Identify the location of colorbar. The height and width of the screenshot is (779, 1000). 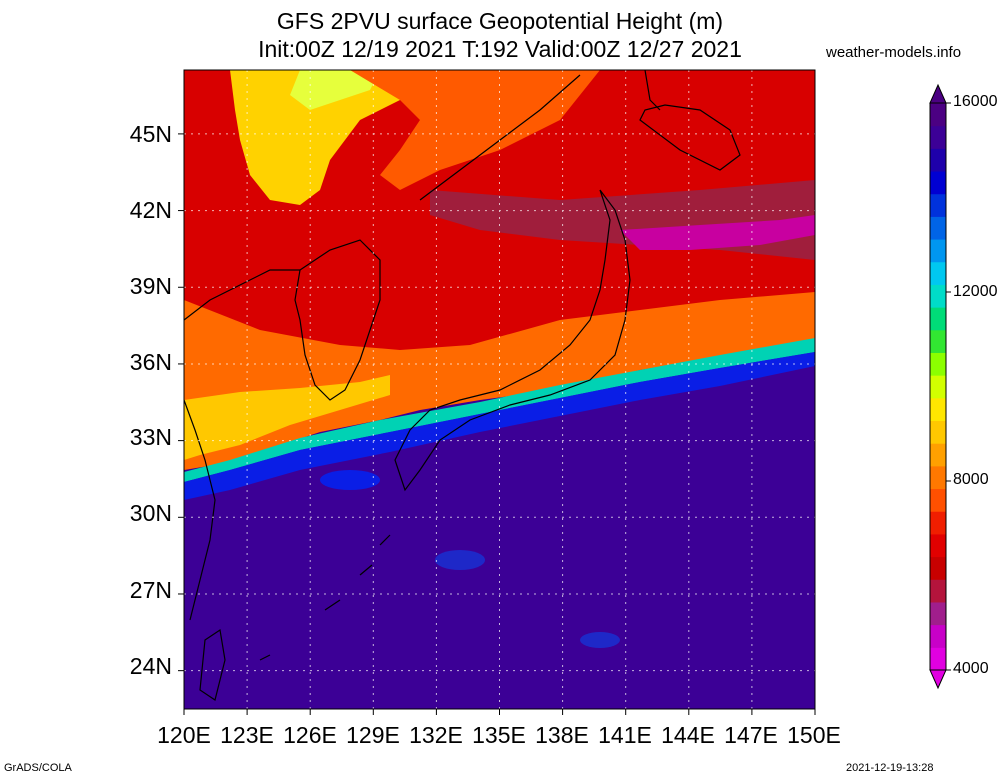
(940, 386).